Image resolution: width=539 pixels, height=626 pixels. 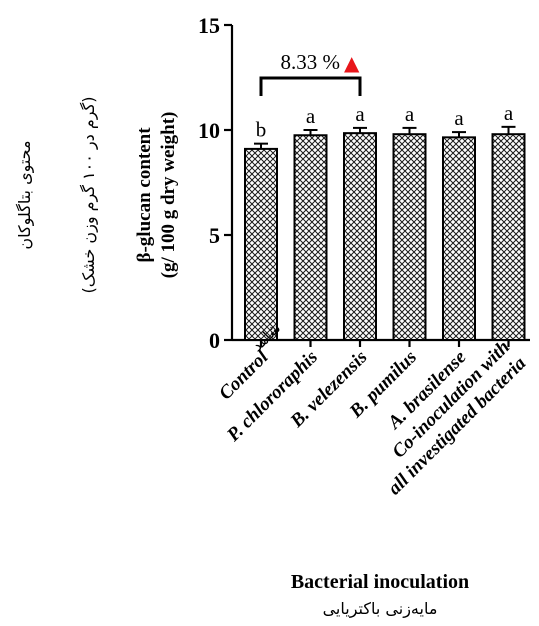 I want to click on significance-letter: b, so click(x=261, y=130).